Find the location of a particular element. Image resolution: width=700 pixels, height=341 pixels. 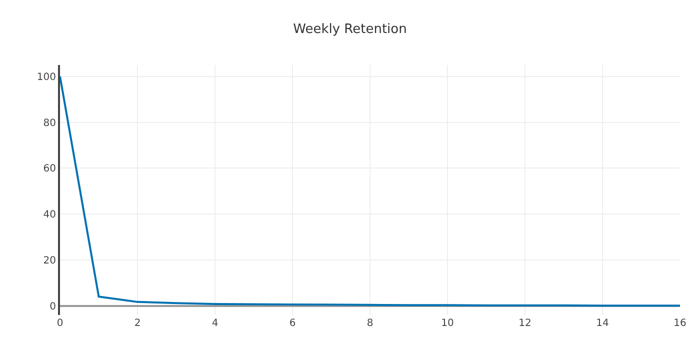

x-tick-label: 14 is located at coordinates (602, 323).